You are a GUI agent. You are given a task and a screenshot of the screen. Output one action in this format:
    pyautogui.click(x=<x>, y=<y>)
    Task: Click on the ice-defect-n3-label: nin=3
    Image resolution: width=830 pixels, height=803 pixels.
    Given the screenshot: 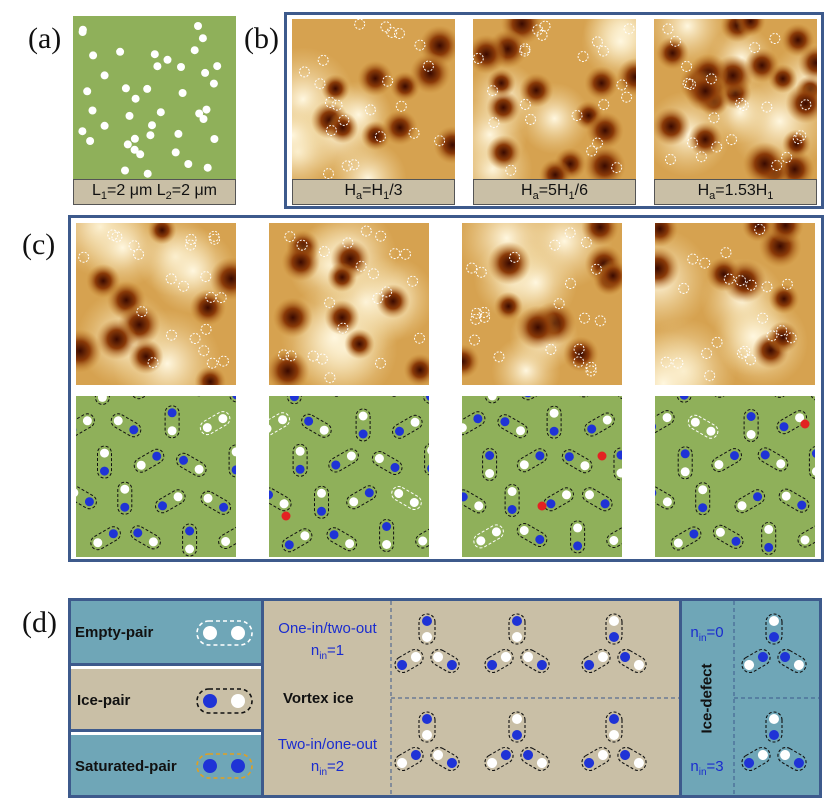 What is the action you would take?
    pyautogui.click(x=707, y=768)
    